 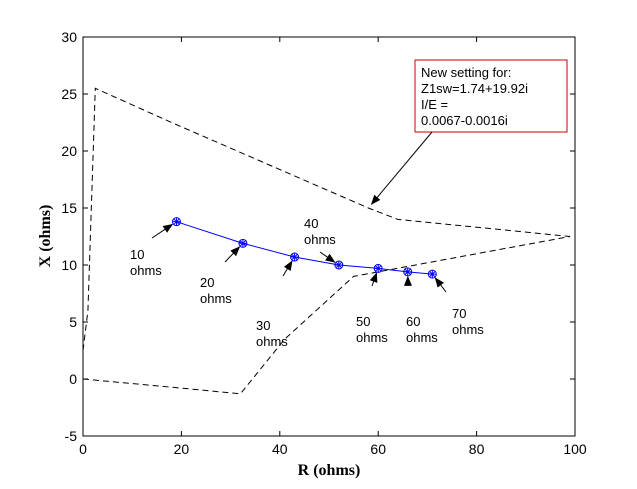 What do you see at coordinates (372, 308) in the screenshot?
I see `point-annotation: 50 ohms` at bounding box center [372, 308].